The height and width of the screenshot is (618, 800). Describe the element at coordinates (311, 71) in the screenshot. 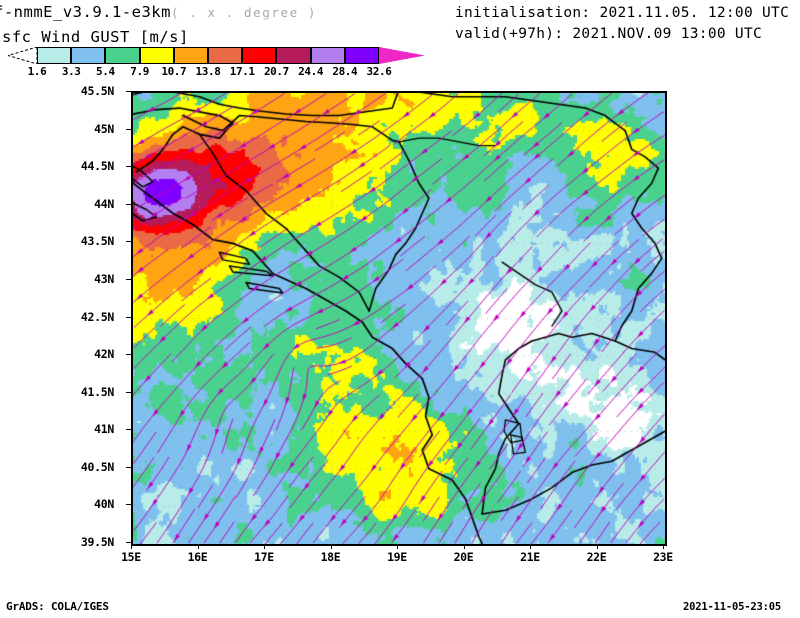

I see `colorbar-tick-label: 24.4` at that location.